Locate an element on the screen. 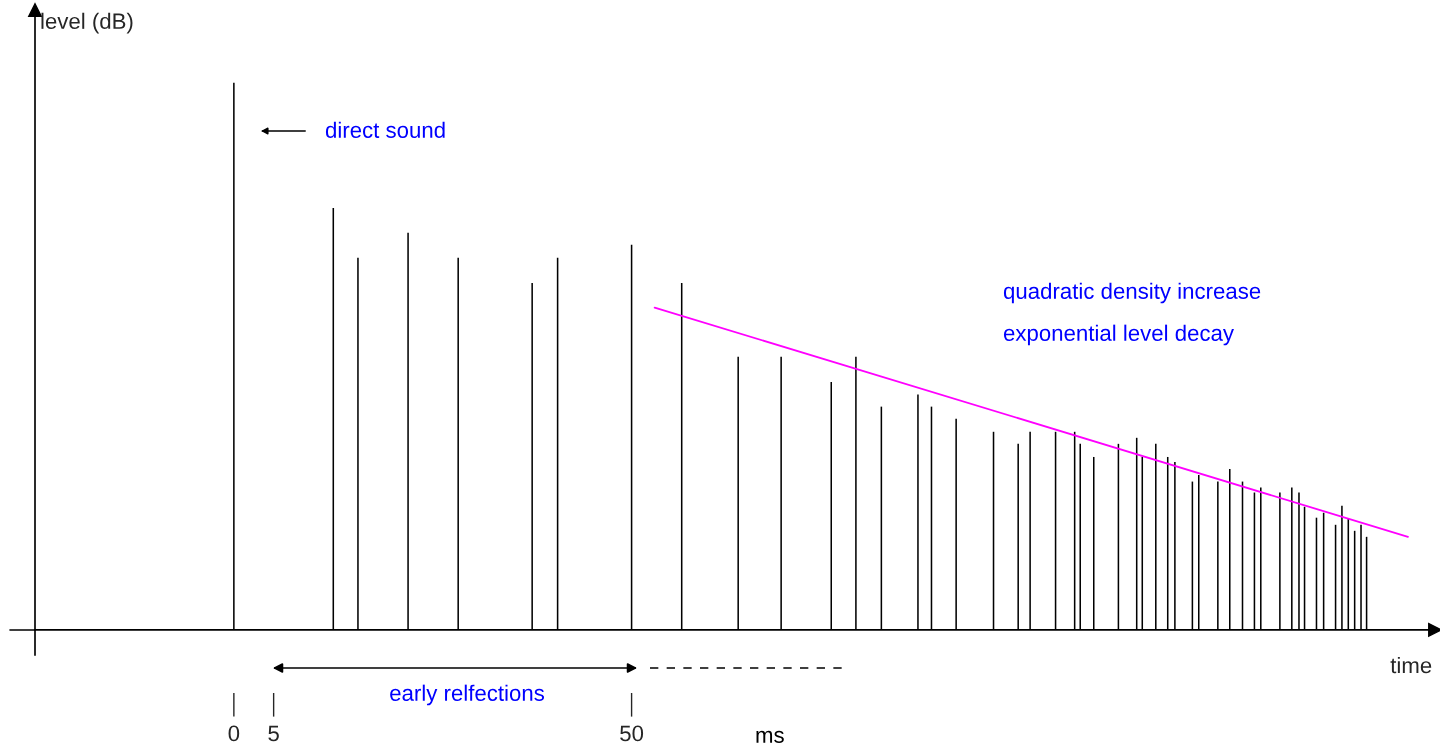 This screenshot has height=752, width=1440. x-axis-title: time is located at coordinates (1411, 665).